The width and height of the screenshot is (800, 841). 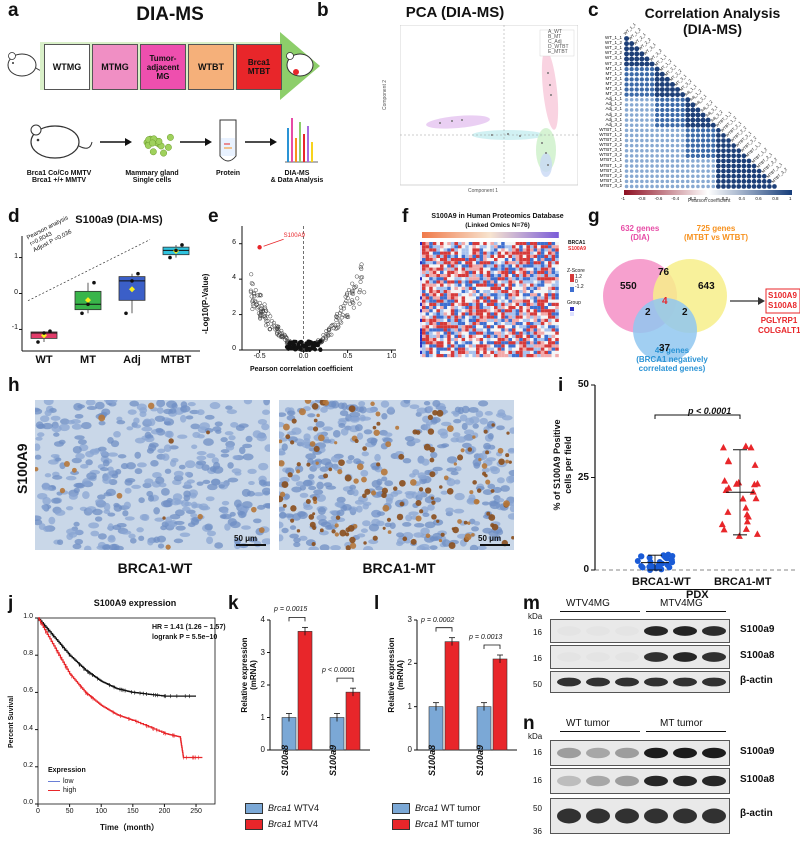 What do you see at coordinates (716, 233) in the screenshot?
I see `venn-label-mtbt: 725 genes (MTBT vs WTBT)` at bounding box center [716, 233].